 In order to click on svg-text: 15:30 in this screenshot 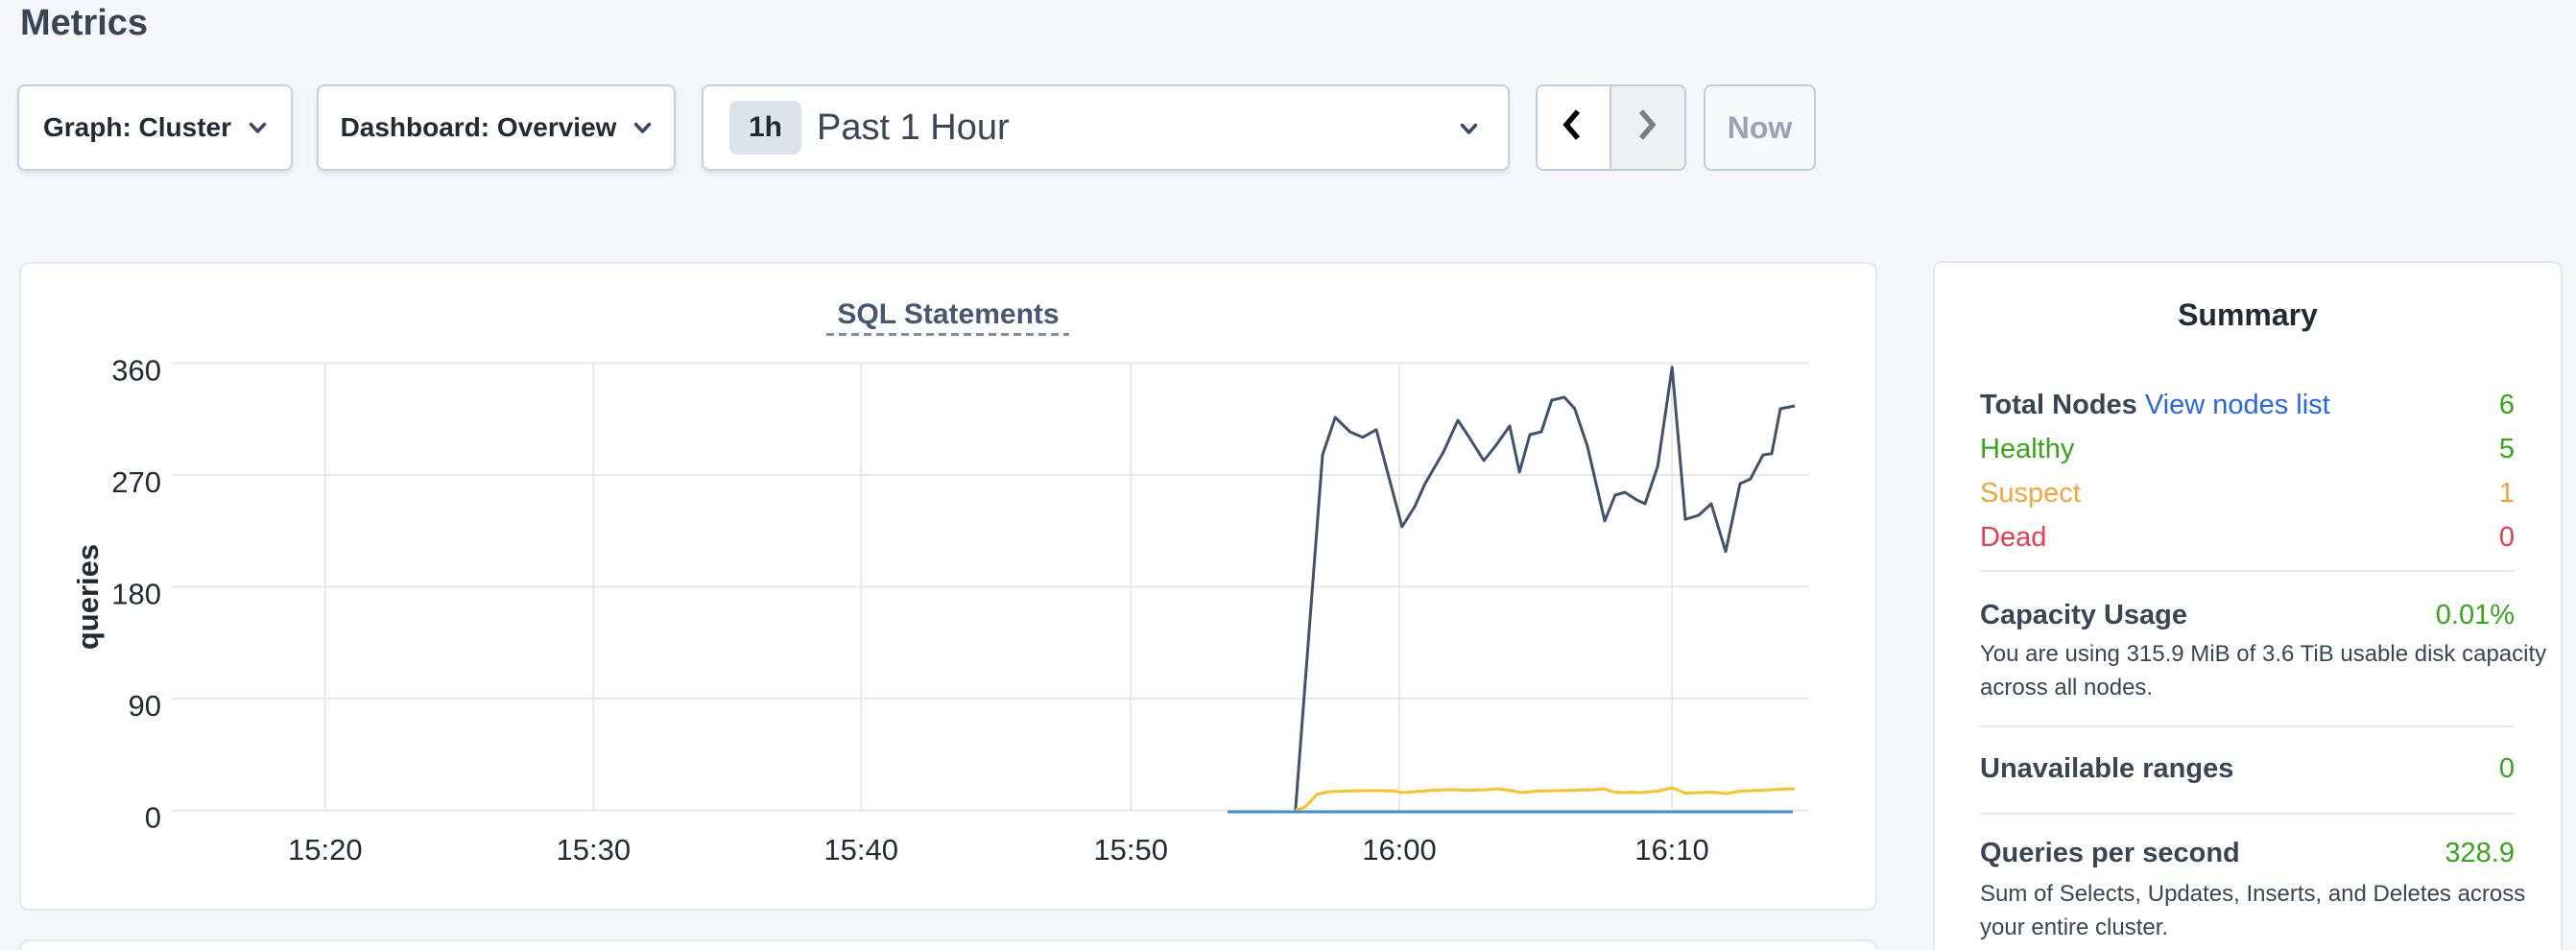, I will do `click(594, 850)`.